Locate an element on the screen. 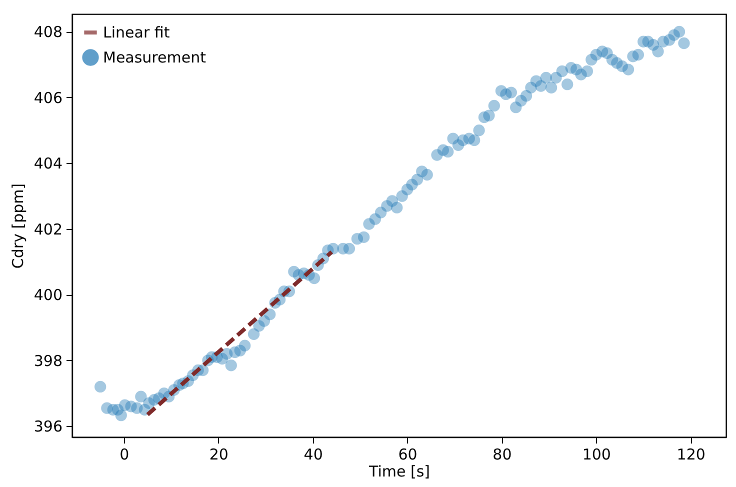  x-axis-title: Time [s] is located at coordinates (399, 471).